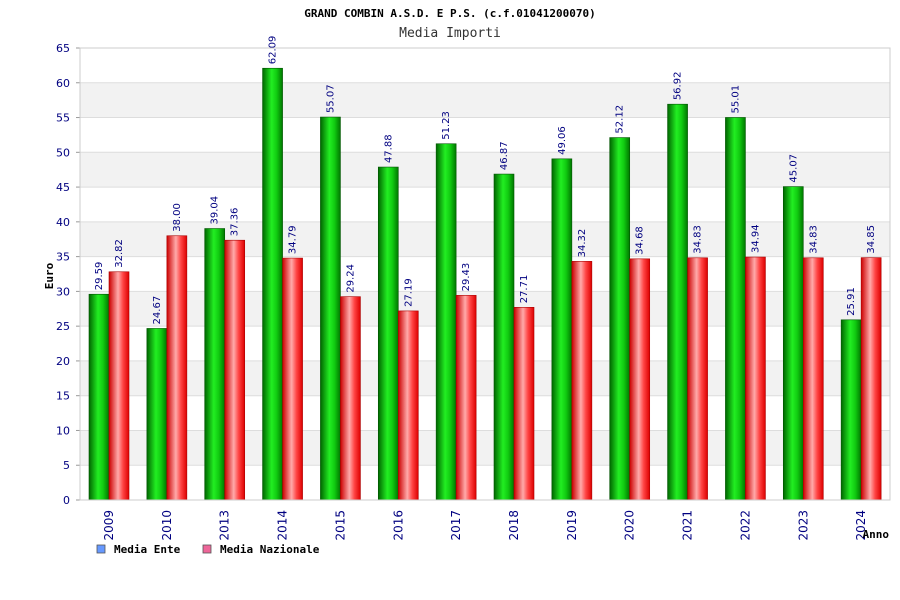 Image resolution: width=900 pixels, height=600 pixels. What do you see at coordinates (101, 549) in the screenshot?
I see `legend-swatch-media-ente` at bounding box center [101, 549].